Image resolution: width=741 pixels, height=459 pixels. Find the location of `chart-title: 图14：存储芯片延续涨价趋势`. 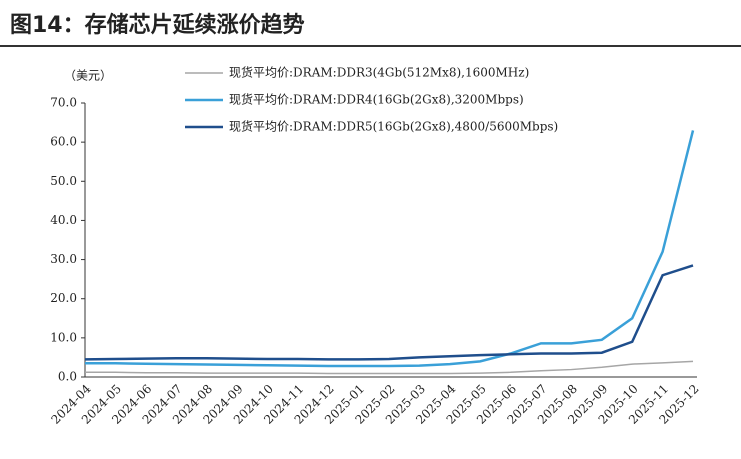

chart-title: 图14：存储芯片延续涨价趋势 is located at coordinates (157, 25).